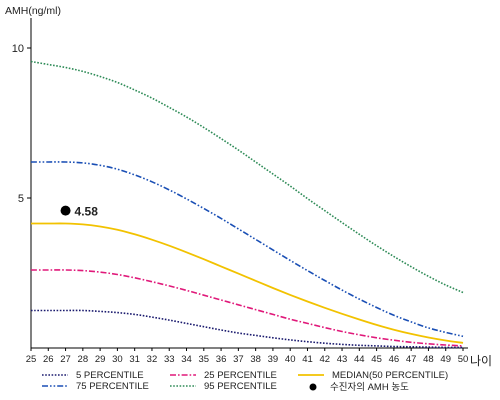 Image resolution: width=500 pixels, height=400 pixels. Describe the element at coordinates (65, 359) in the screenshot. I see `x-tick-label: 27` at that location.